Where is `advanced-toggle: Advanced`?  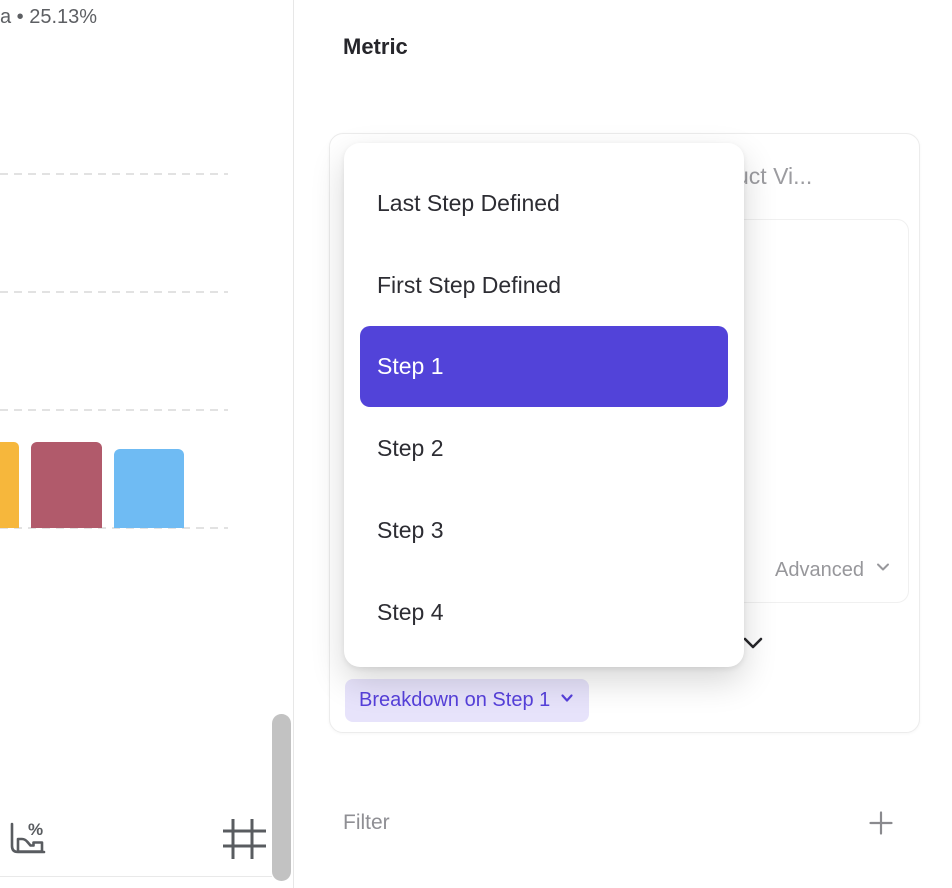
advanced-toggle: Advanced is located at coordinates (833, 570).